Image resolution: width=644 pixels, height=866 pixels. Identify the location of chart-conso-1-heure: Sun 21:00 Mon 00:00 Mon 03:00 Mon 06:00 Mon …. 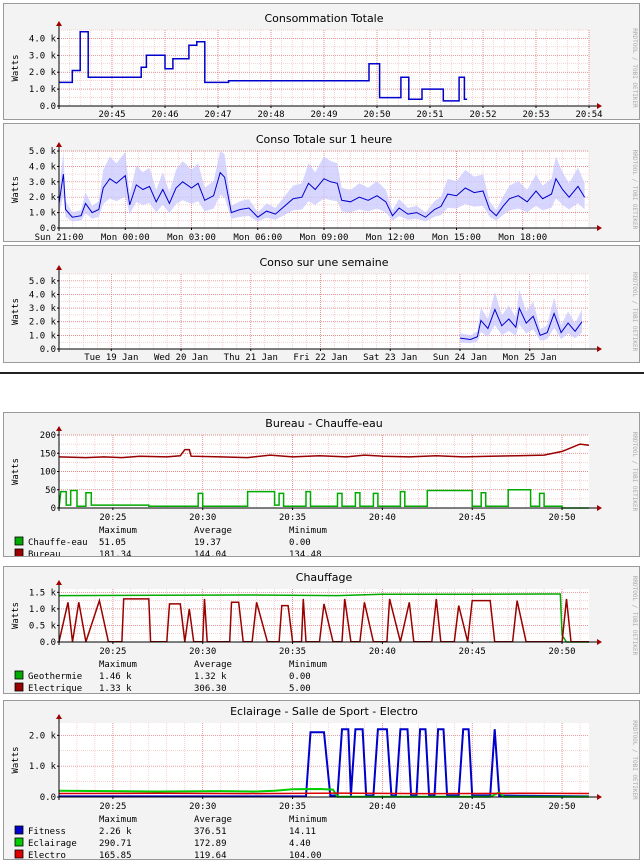
(324, 187).